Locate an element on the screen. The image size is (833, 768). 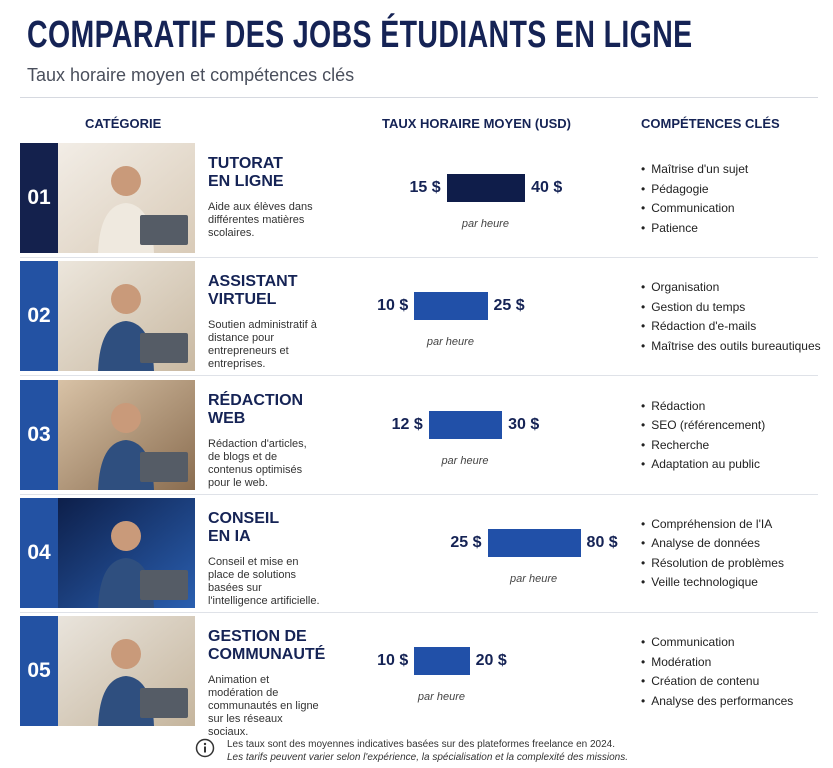
skill: Pédagogie is located at coordinates (674, 189).